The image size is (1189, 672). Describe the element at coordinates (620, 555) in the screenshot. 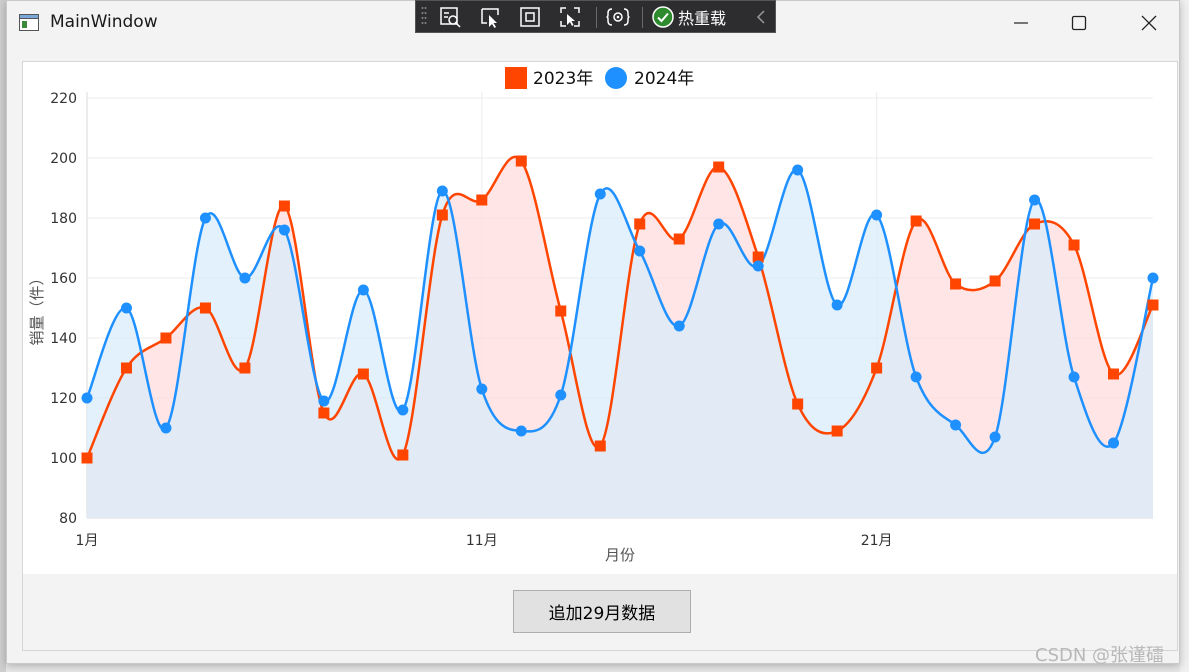

I see `x-axis-title: 月份` at that location.